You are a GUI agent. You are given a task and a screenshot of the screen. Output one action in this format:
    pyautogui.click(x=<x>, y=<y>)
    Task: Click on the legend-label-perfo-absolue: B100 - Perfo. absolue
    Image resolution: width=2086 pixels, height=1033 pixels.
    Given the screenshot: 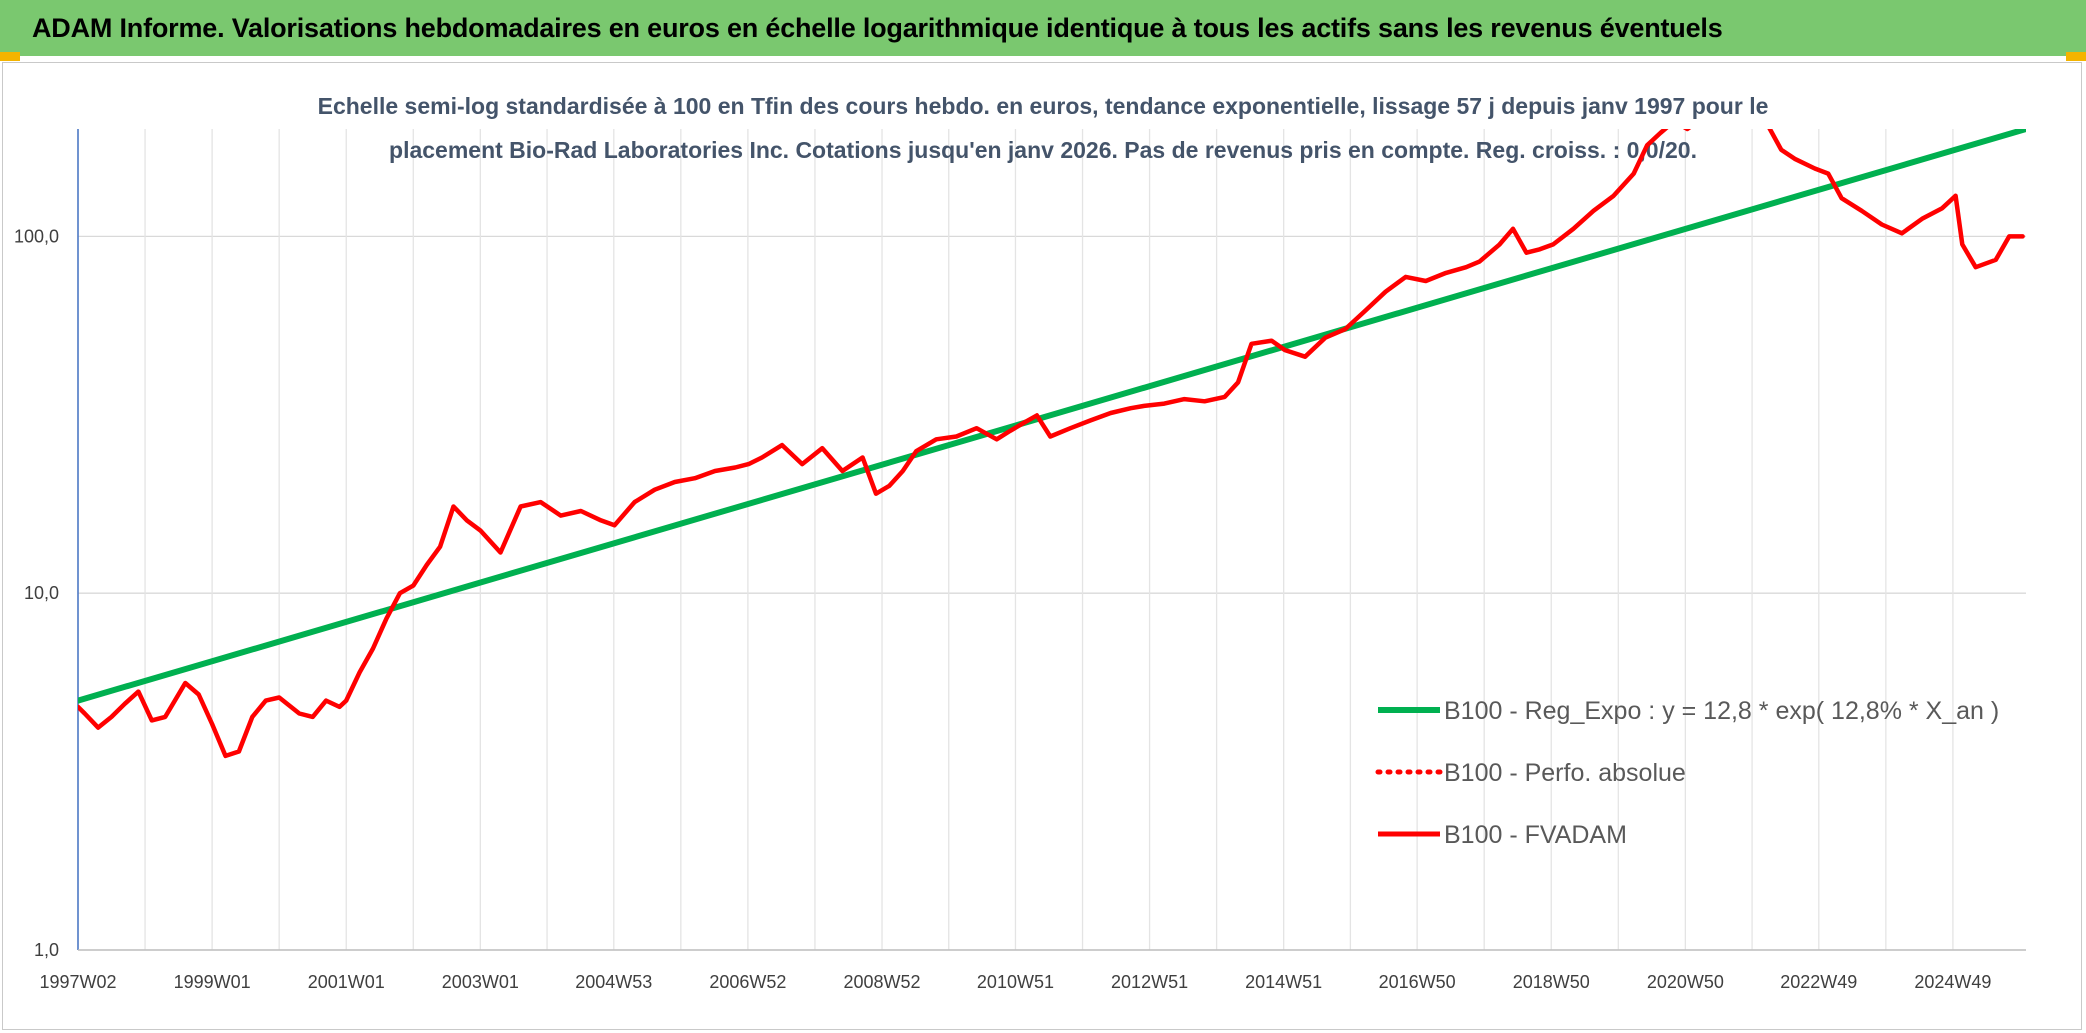 What is the action you would take?
    pyautogui.click(x=1565, y=773)
    